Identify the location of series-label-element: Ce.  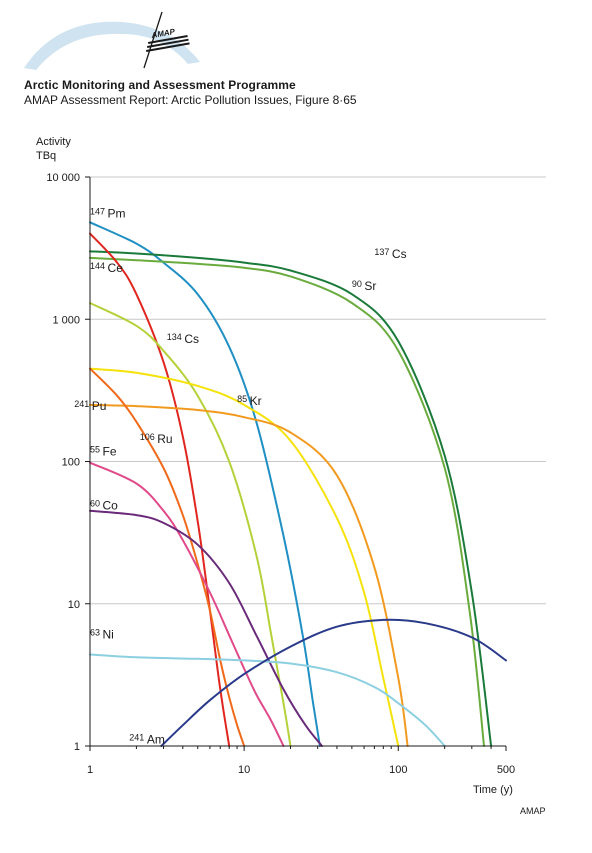
(116, 268).